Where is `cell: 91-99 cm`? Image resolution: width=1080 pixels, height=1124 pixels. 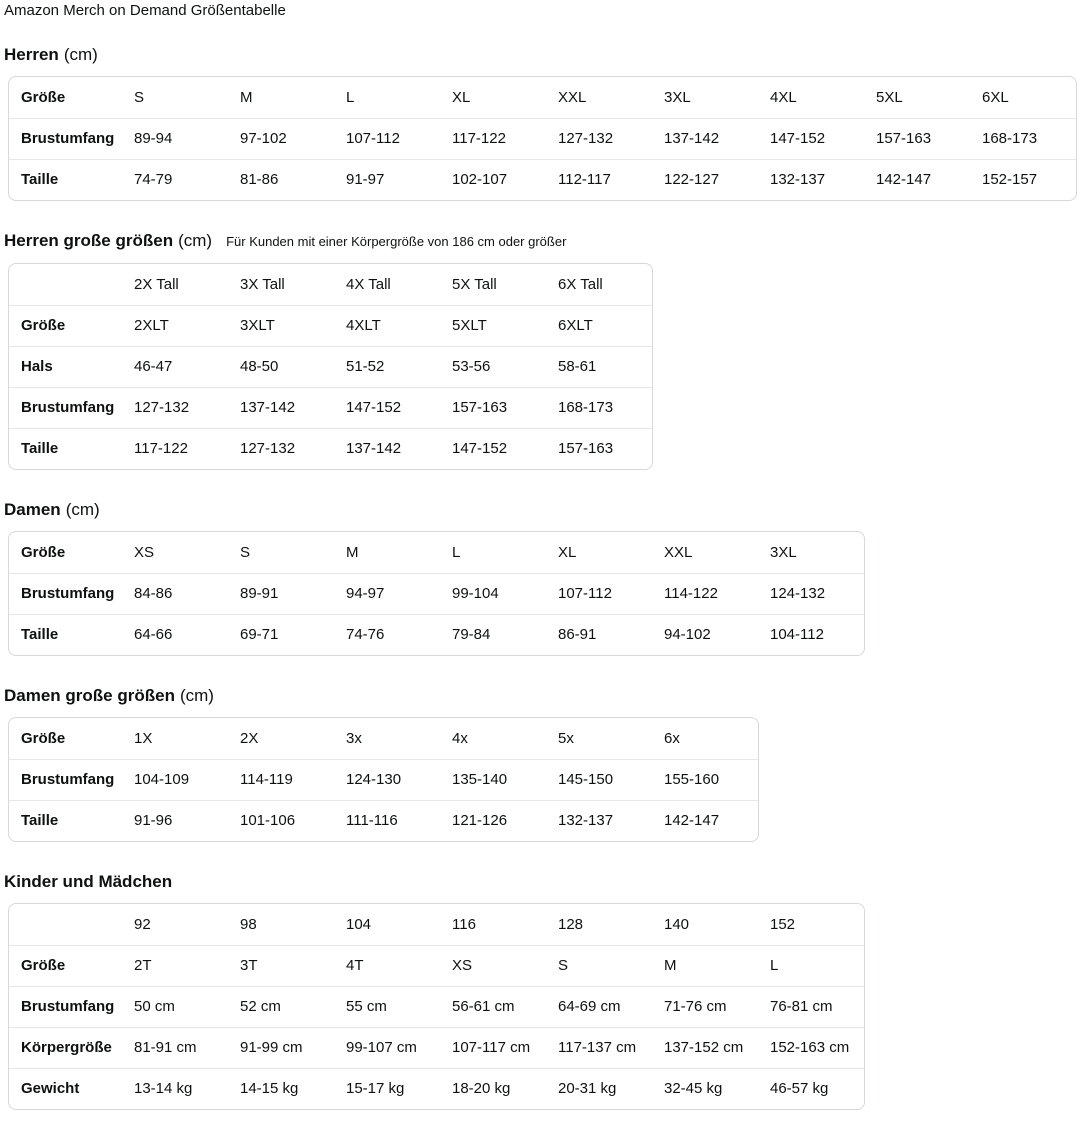
cell: 91-99 cm is located at coordinates (281, 1047).